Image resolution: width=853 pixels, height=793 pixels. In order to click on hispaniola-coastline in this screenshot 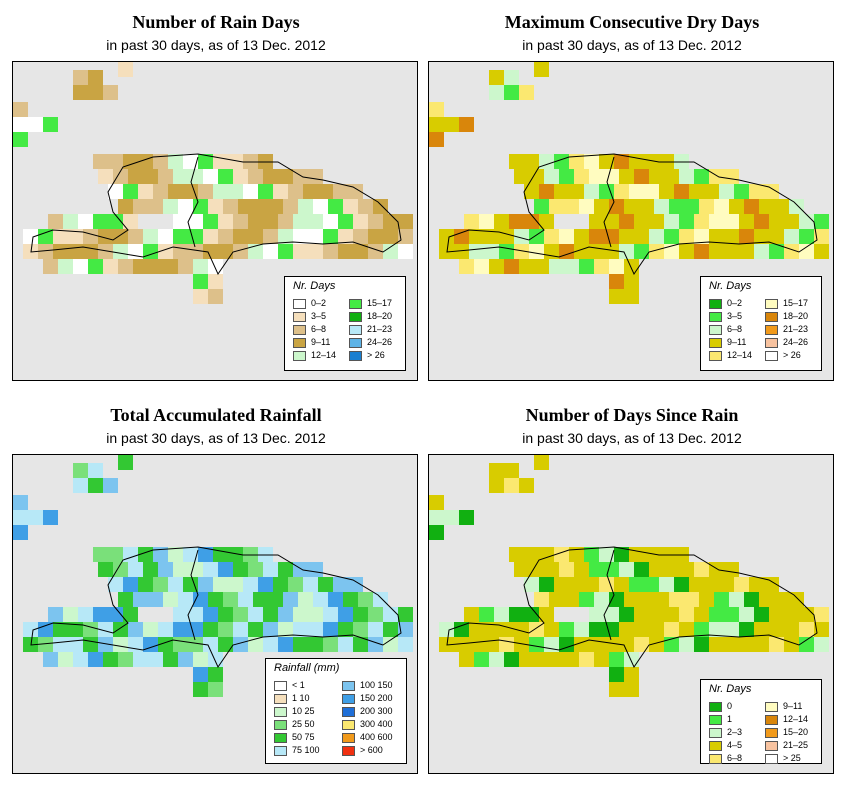, I will do `click(216, 607)`.